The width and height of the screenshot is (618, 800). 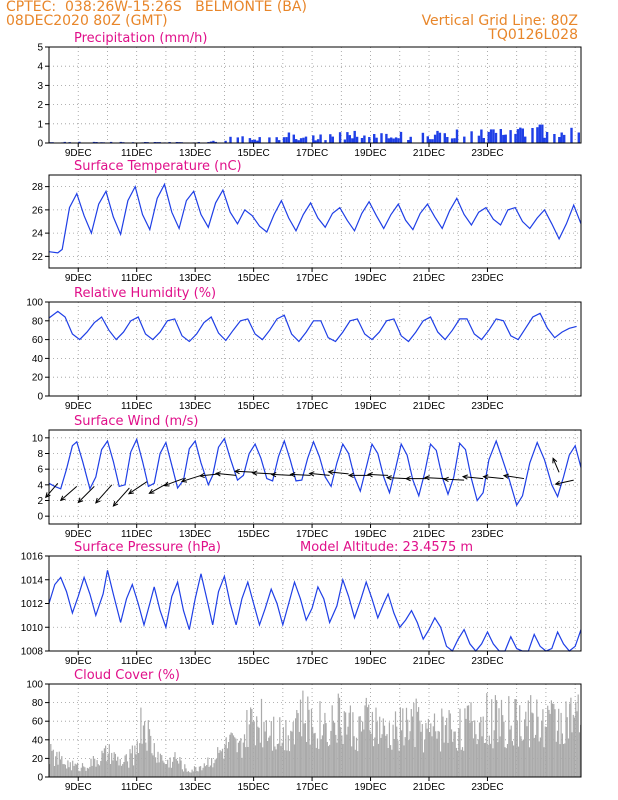 What do you see at coordinates (312, 326) in the screenshot?
I see `series-line-rh` at bounding box center [312, 326].